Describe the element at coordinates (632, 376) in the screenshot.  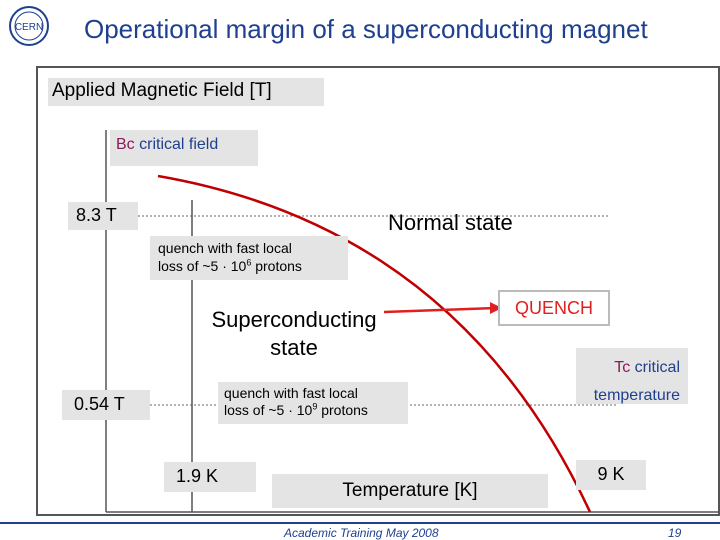
I see `tc-label: Tc critical temperature` at that location.